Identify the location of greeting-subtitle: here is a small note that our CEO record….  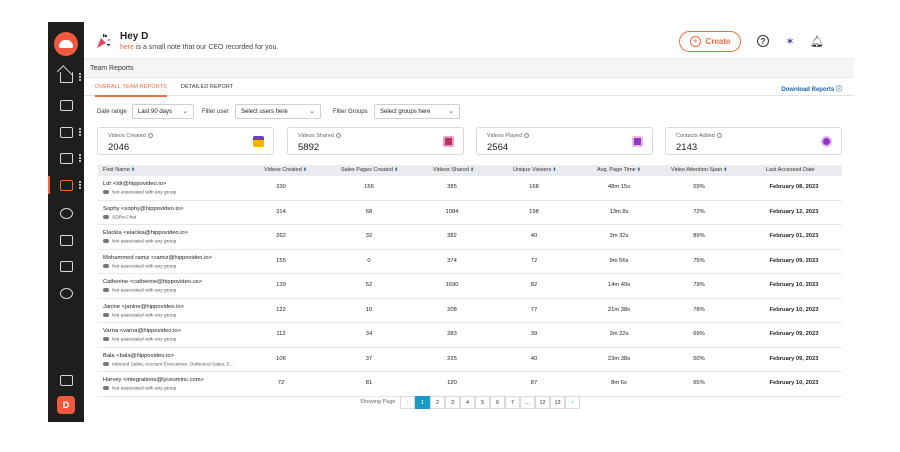
(199, 47).